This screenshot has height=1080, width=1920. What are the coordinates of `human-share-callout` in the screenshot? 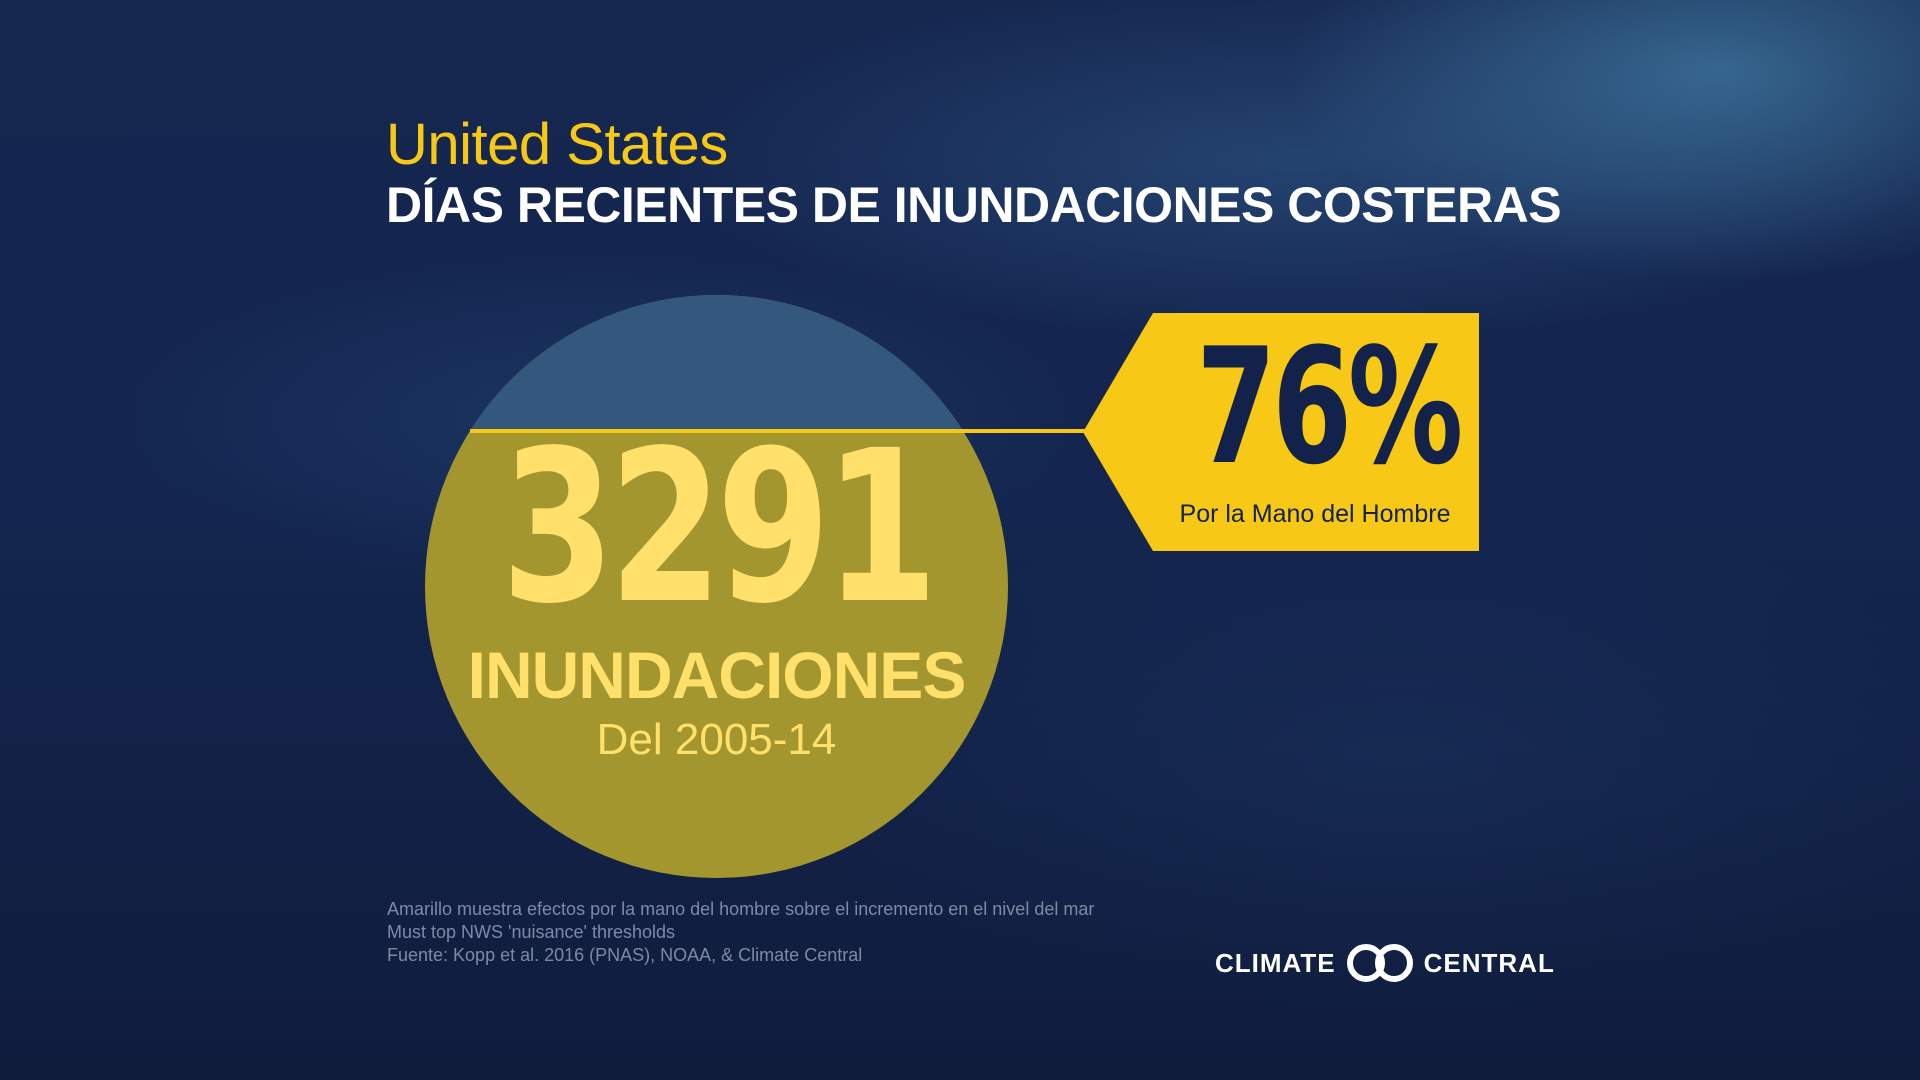 It's located at (1281, 432).